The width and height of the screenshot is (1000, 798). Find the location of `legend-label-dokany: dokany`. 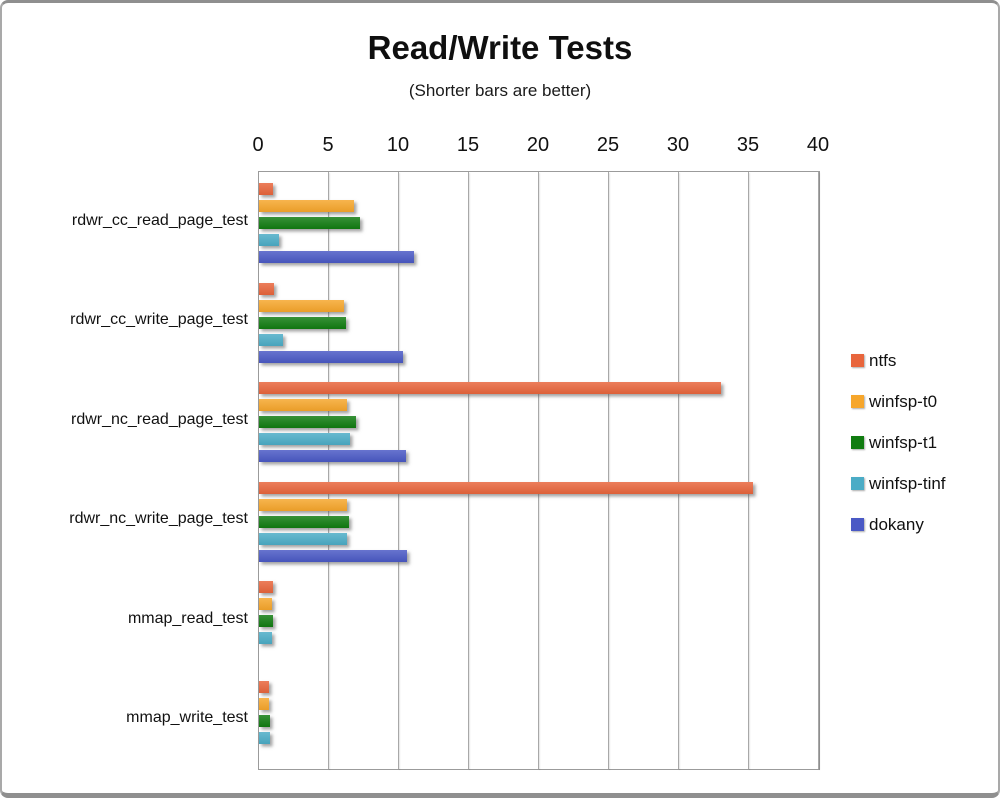

legend-label-dokany: dokany is located at coordinates (896, 524).